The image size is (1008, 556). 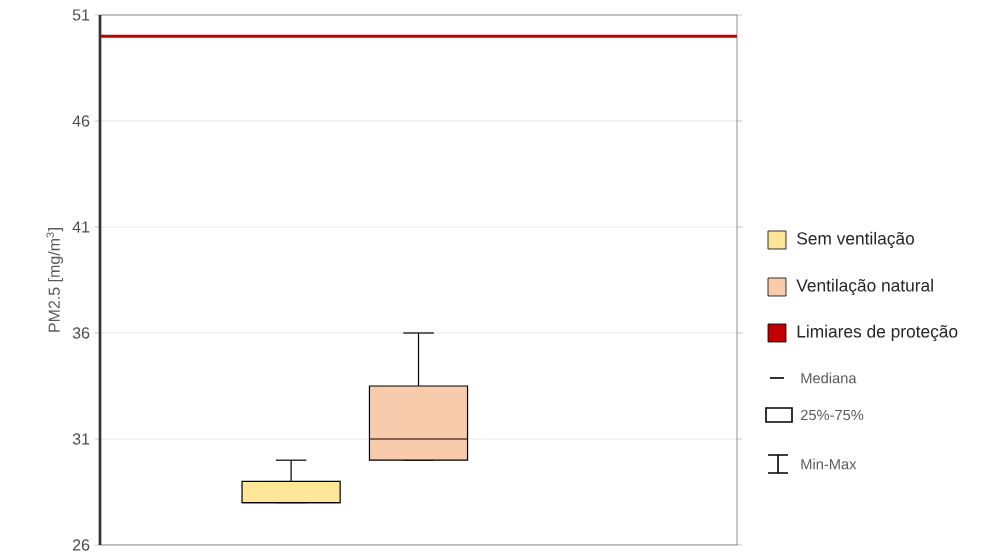 I want to click on y-tick-label: 26, so click(x=81, y=545).